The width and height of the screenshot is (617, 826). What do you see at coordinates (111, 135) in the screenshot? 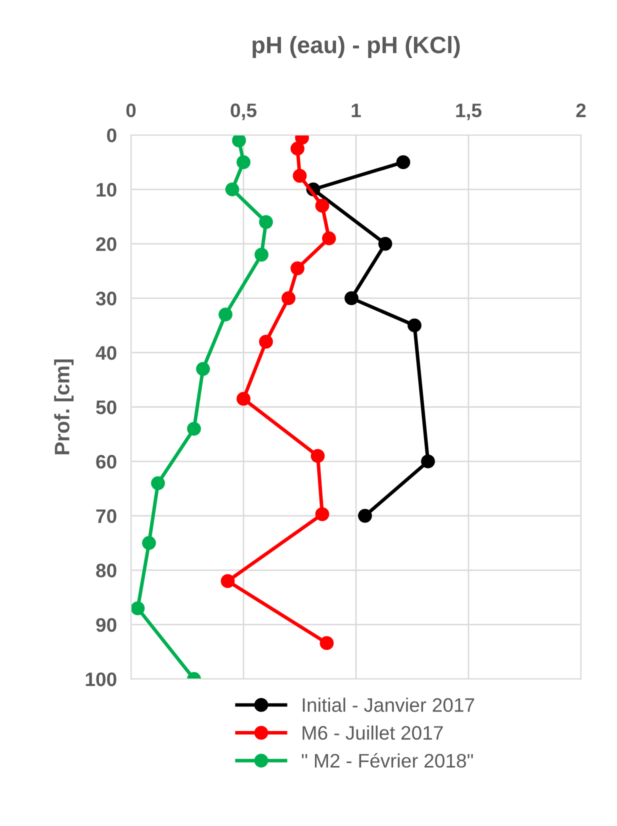
I see `y-tick-label: 0` at bounding box center [111, 135].